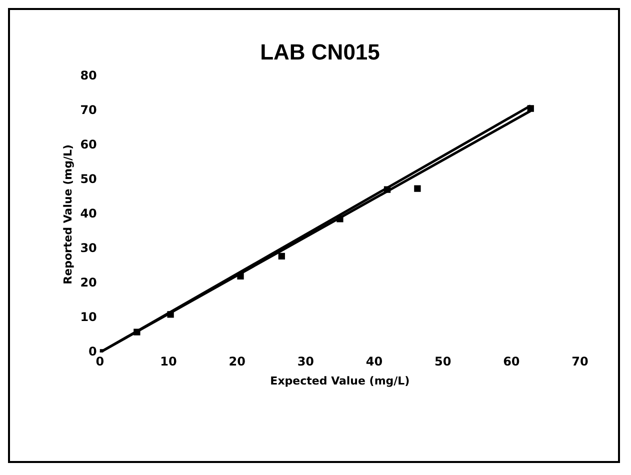 The height and width of the screenshot is (475, 631). I want to click on chart-title: LAB CN015, so click(320, 51).